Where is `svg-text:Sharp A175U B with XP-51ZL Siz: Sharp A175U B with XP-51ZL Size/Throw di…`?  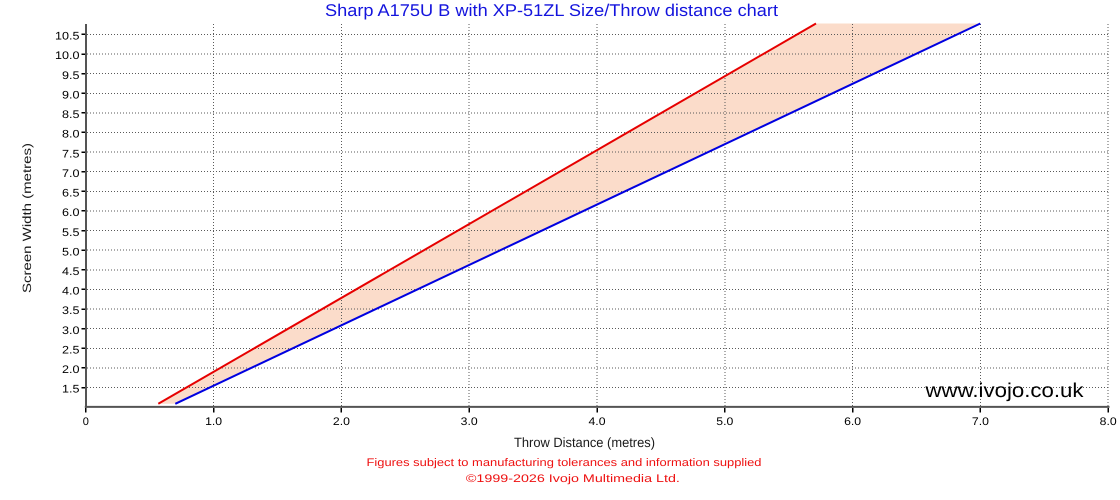 svg-text:Sharp A175U B with XP-51ZL Siz: Sharp A175U B with XP-51ZL Size/Throw di… is located at coordinates (551, 10).